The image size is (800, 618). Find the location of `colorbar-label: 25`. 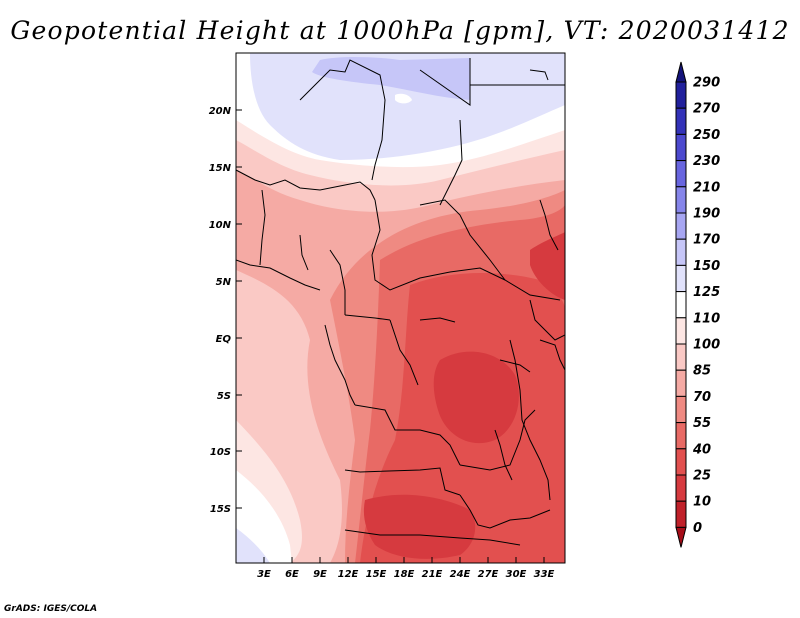

colorbar-label: 25 is located at coordinates (702, 476).